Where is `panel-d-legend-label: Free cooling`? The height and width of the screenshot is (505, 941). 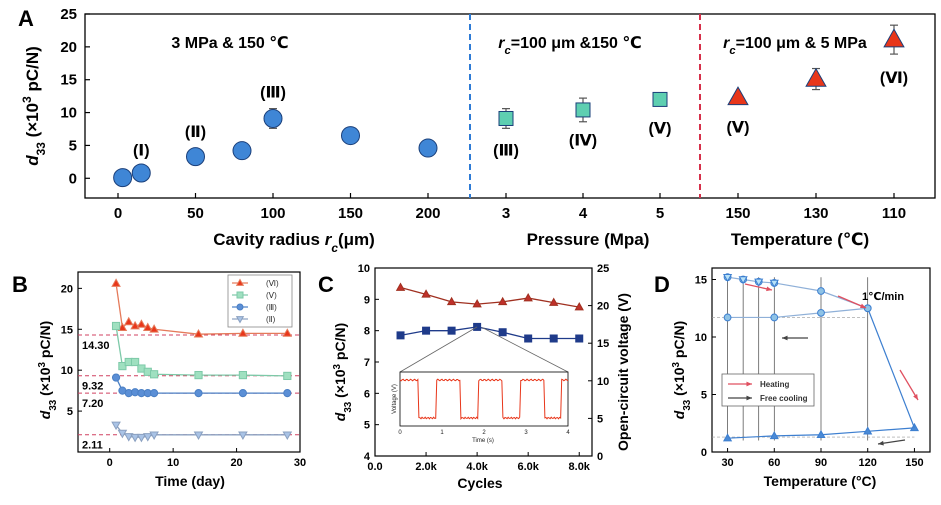
panel-d-legend-label: Free cooling is located at coordinates (784, 398).